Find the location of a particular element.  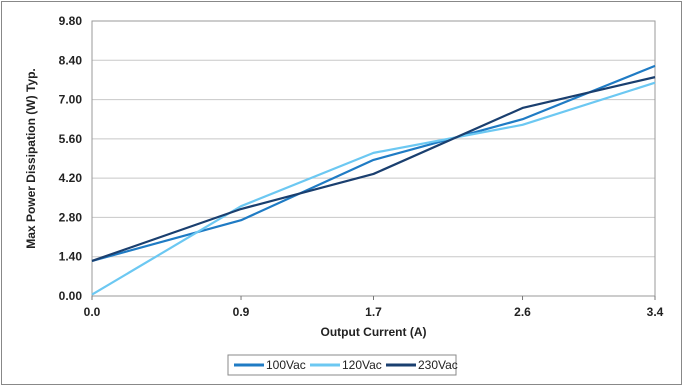

legend: 100Vac 120Vac 230Vac is located at coordinates (342, 365).